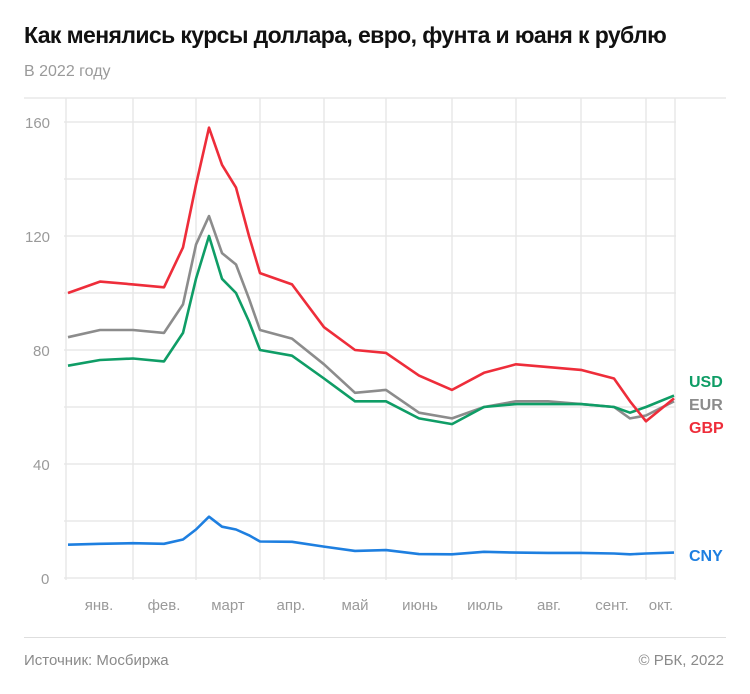 The image size is (750, 694). Describe the element at coordinates (706, 428) in the screenshot. I see `legend-gbp: GBP` at that location.